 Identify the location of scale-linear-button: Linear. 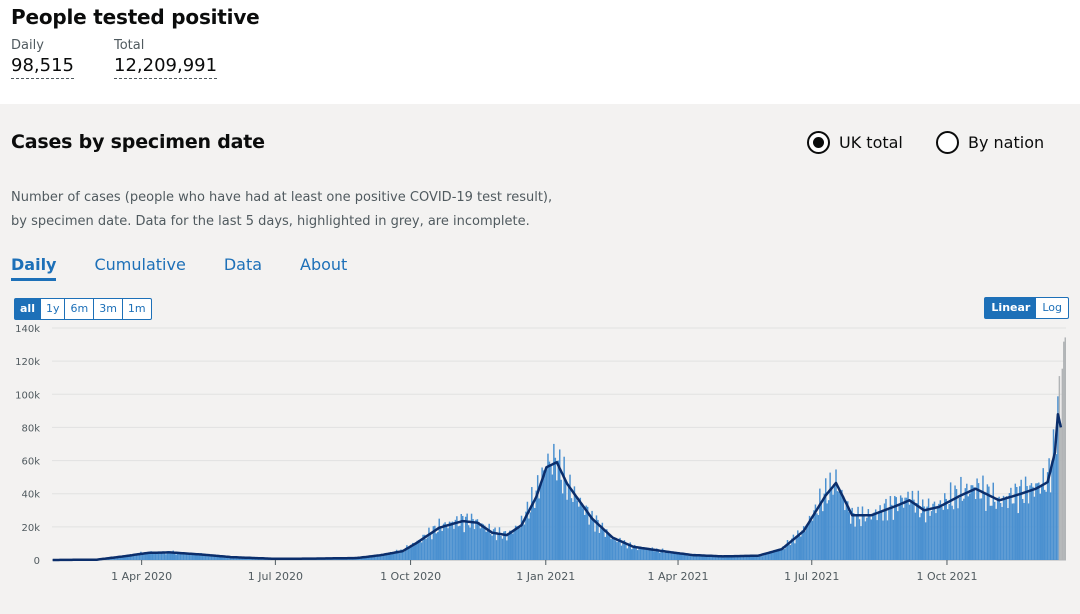
(1011, 308).